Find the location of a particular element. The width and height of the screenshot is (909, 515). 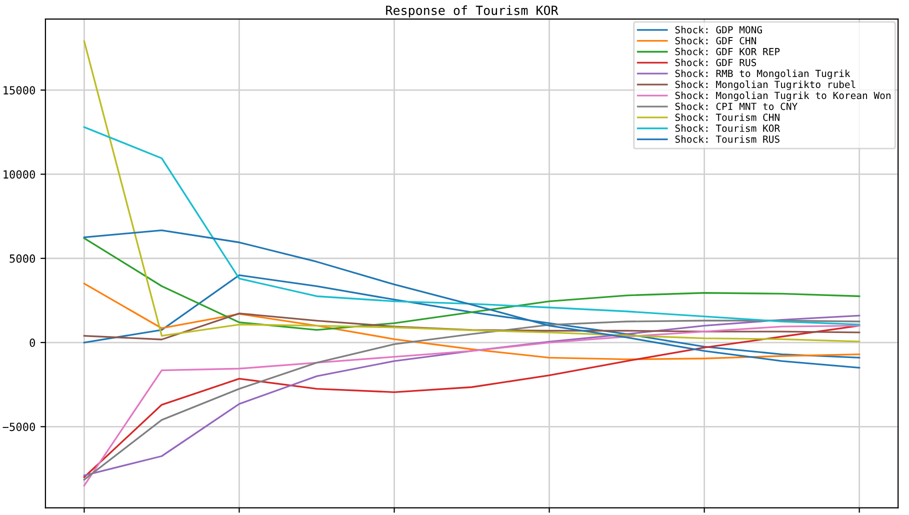

legend-label: Shock: Tourism RUS is located at coordinates (727, 139).